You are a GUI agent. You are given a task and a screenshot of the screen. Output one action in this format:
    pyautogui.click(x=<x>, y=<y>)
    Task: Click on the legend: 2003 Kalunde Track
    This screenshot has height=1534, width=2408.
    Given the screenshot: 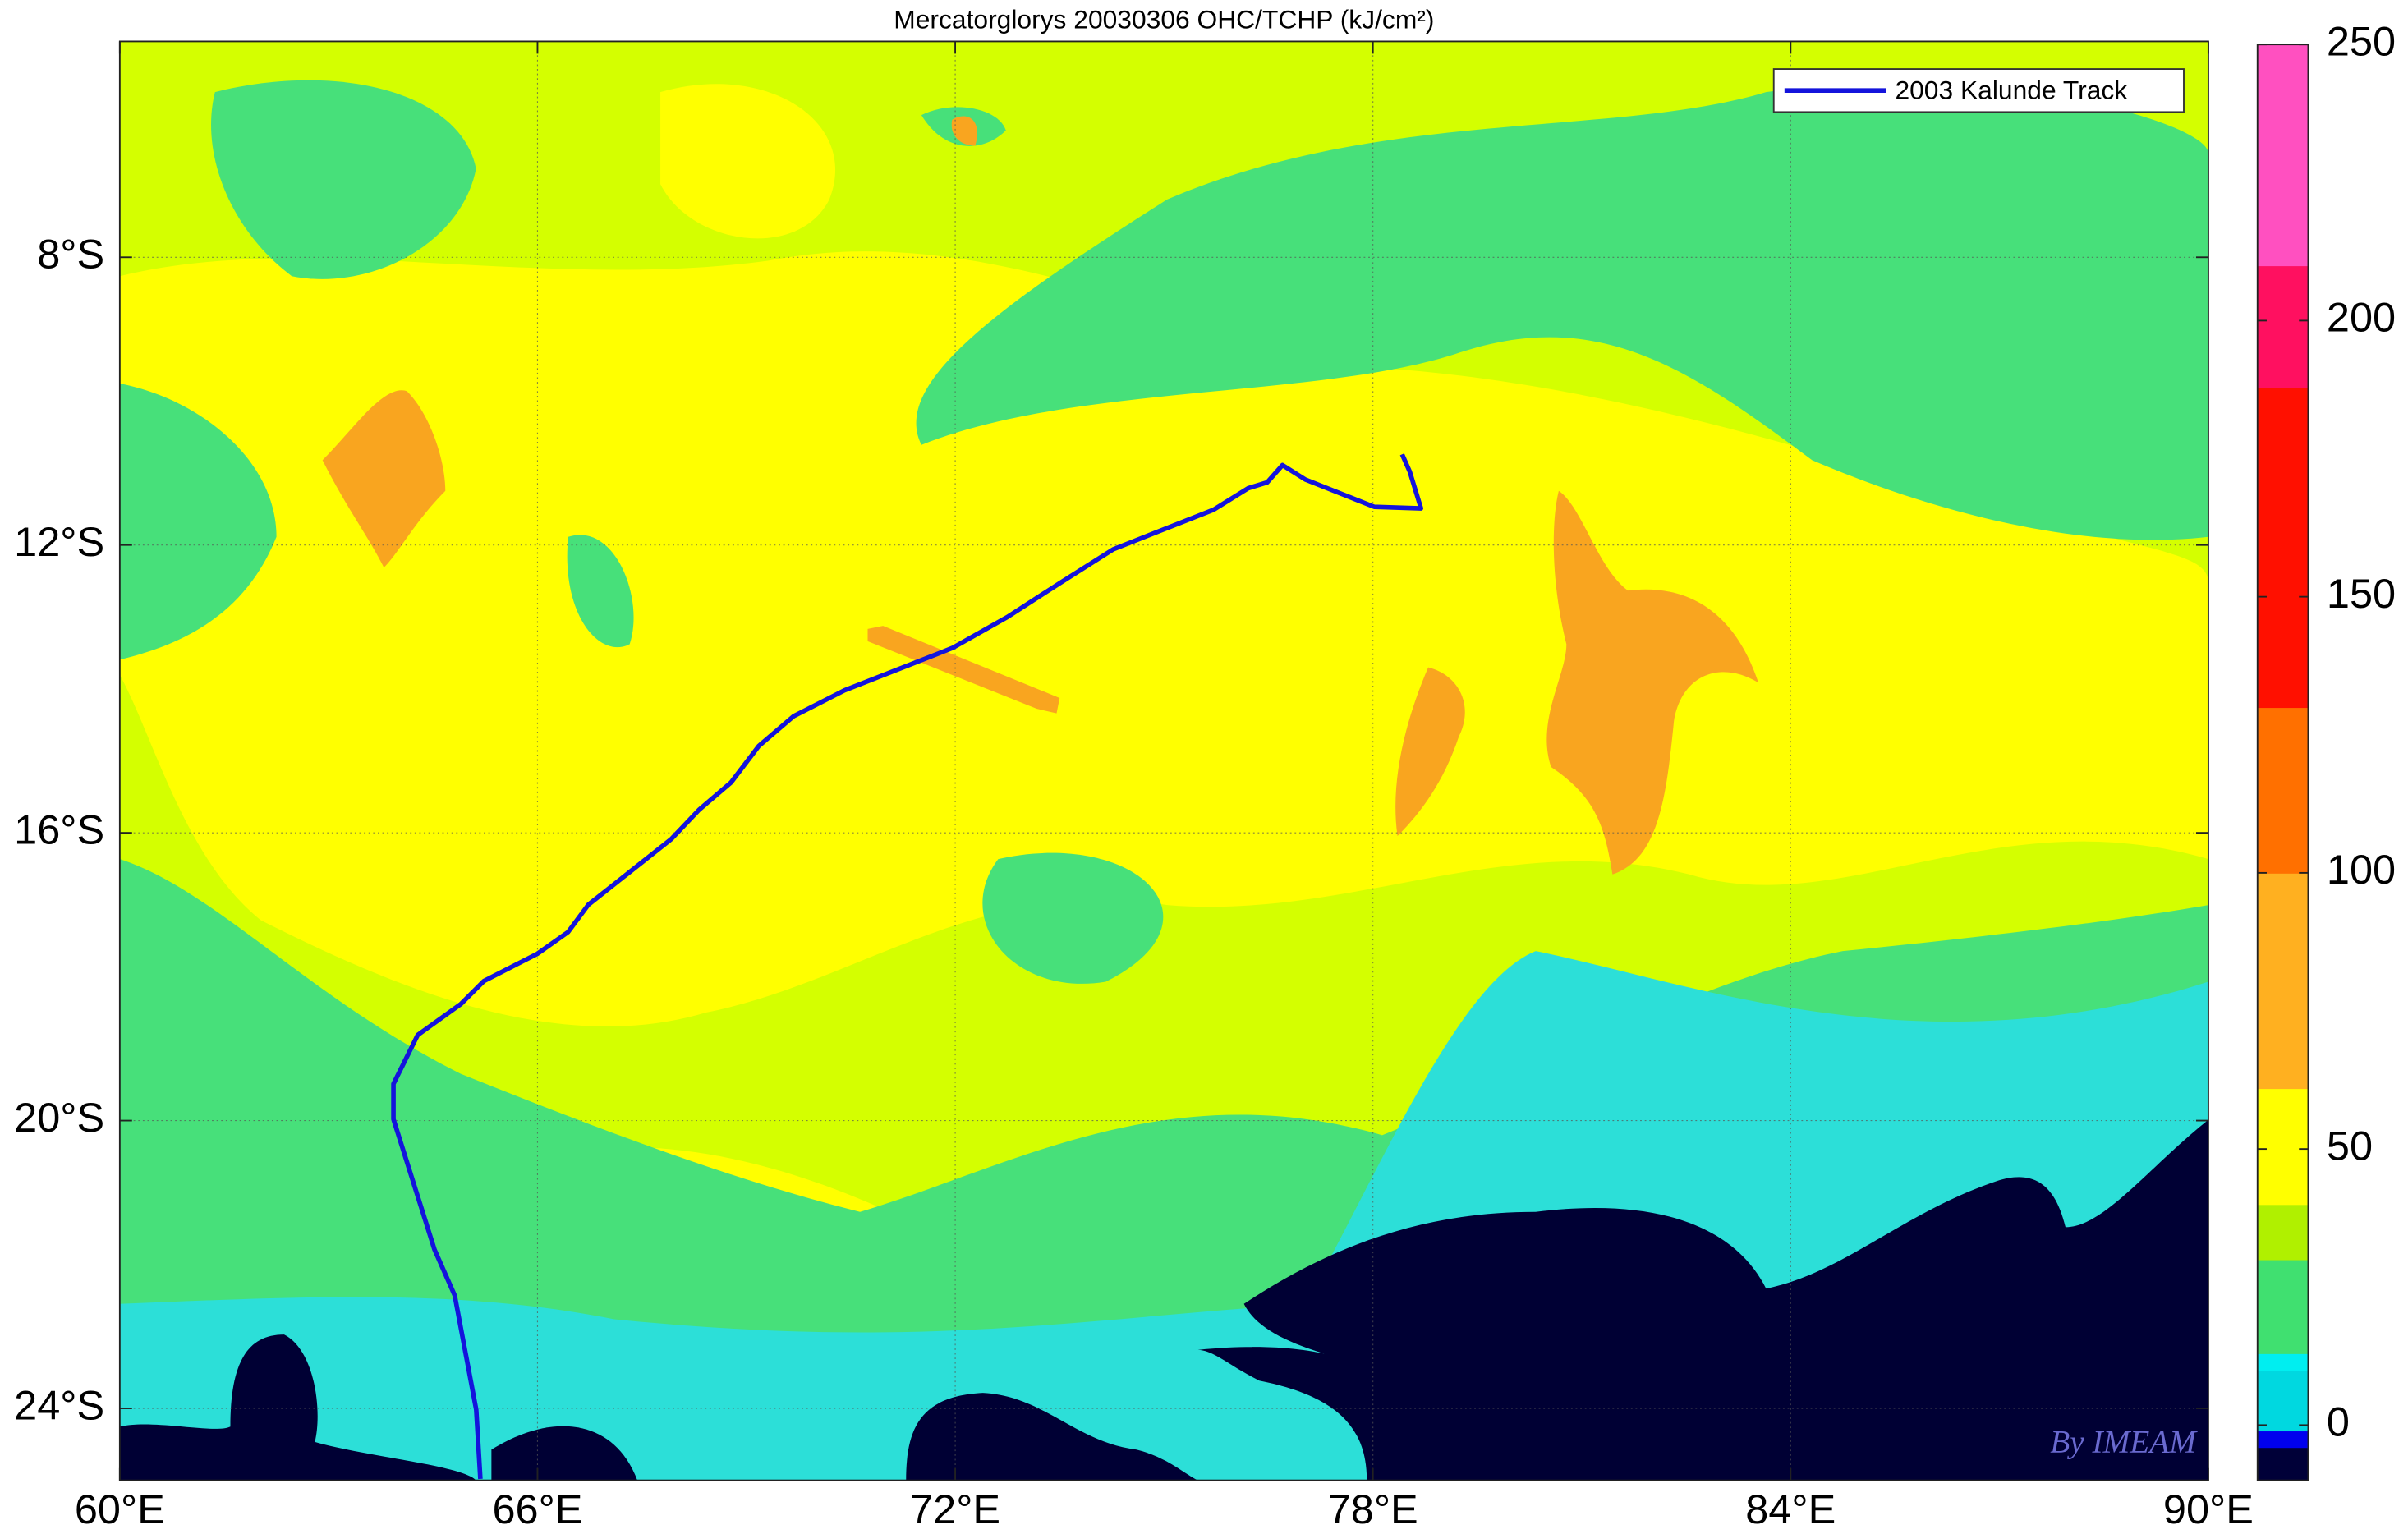 What is the action you would take?
    pyautogui.click(x=1978, y=90)
    